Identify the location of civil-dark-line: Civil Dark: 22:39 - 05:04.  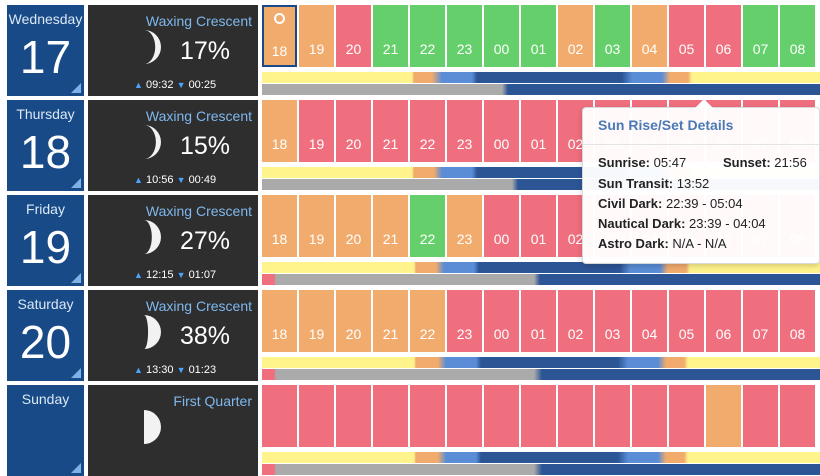
(670, 203).